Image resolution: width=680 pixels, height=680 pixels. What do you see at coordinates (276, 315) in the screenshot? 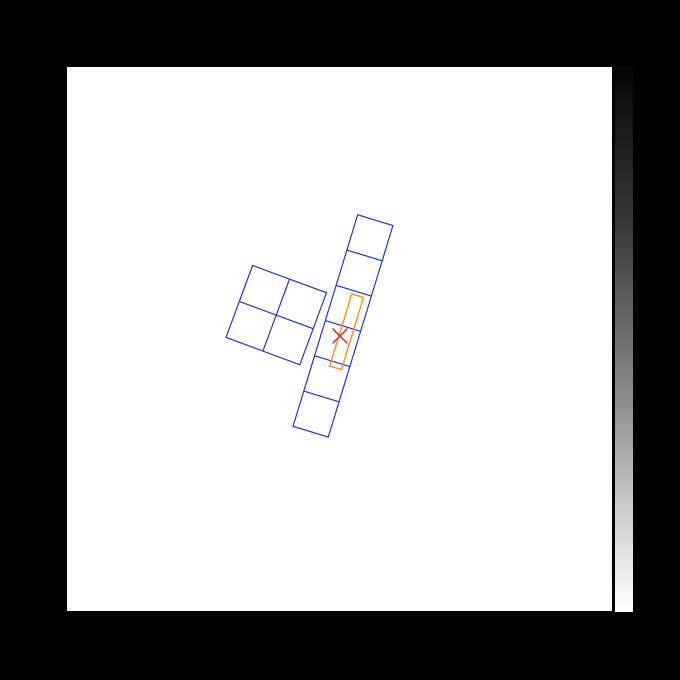
I see `acis-i-array` at bounding box center [276, 315].